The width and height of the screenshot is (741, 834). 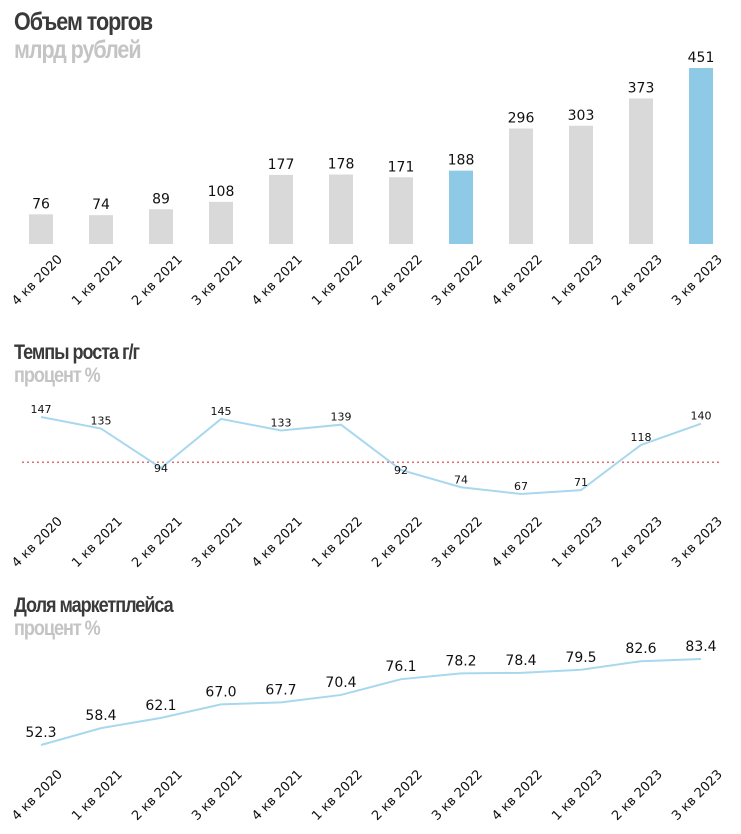 I want to click on point-value-label: 140, so click(x=701, y=416).